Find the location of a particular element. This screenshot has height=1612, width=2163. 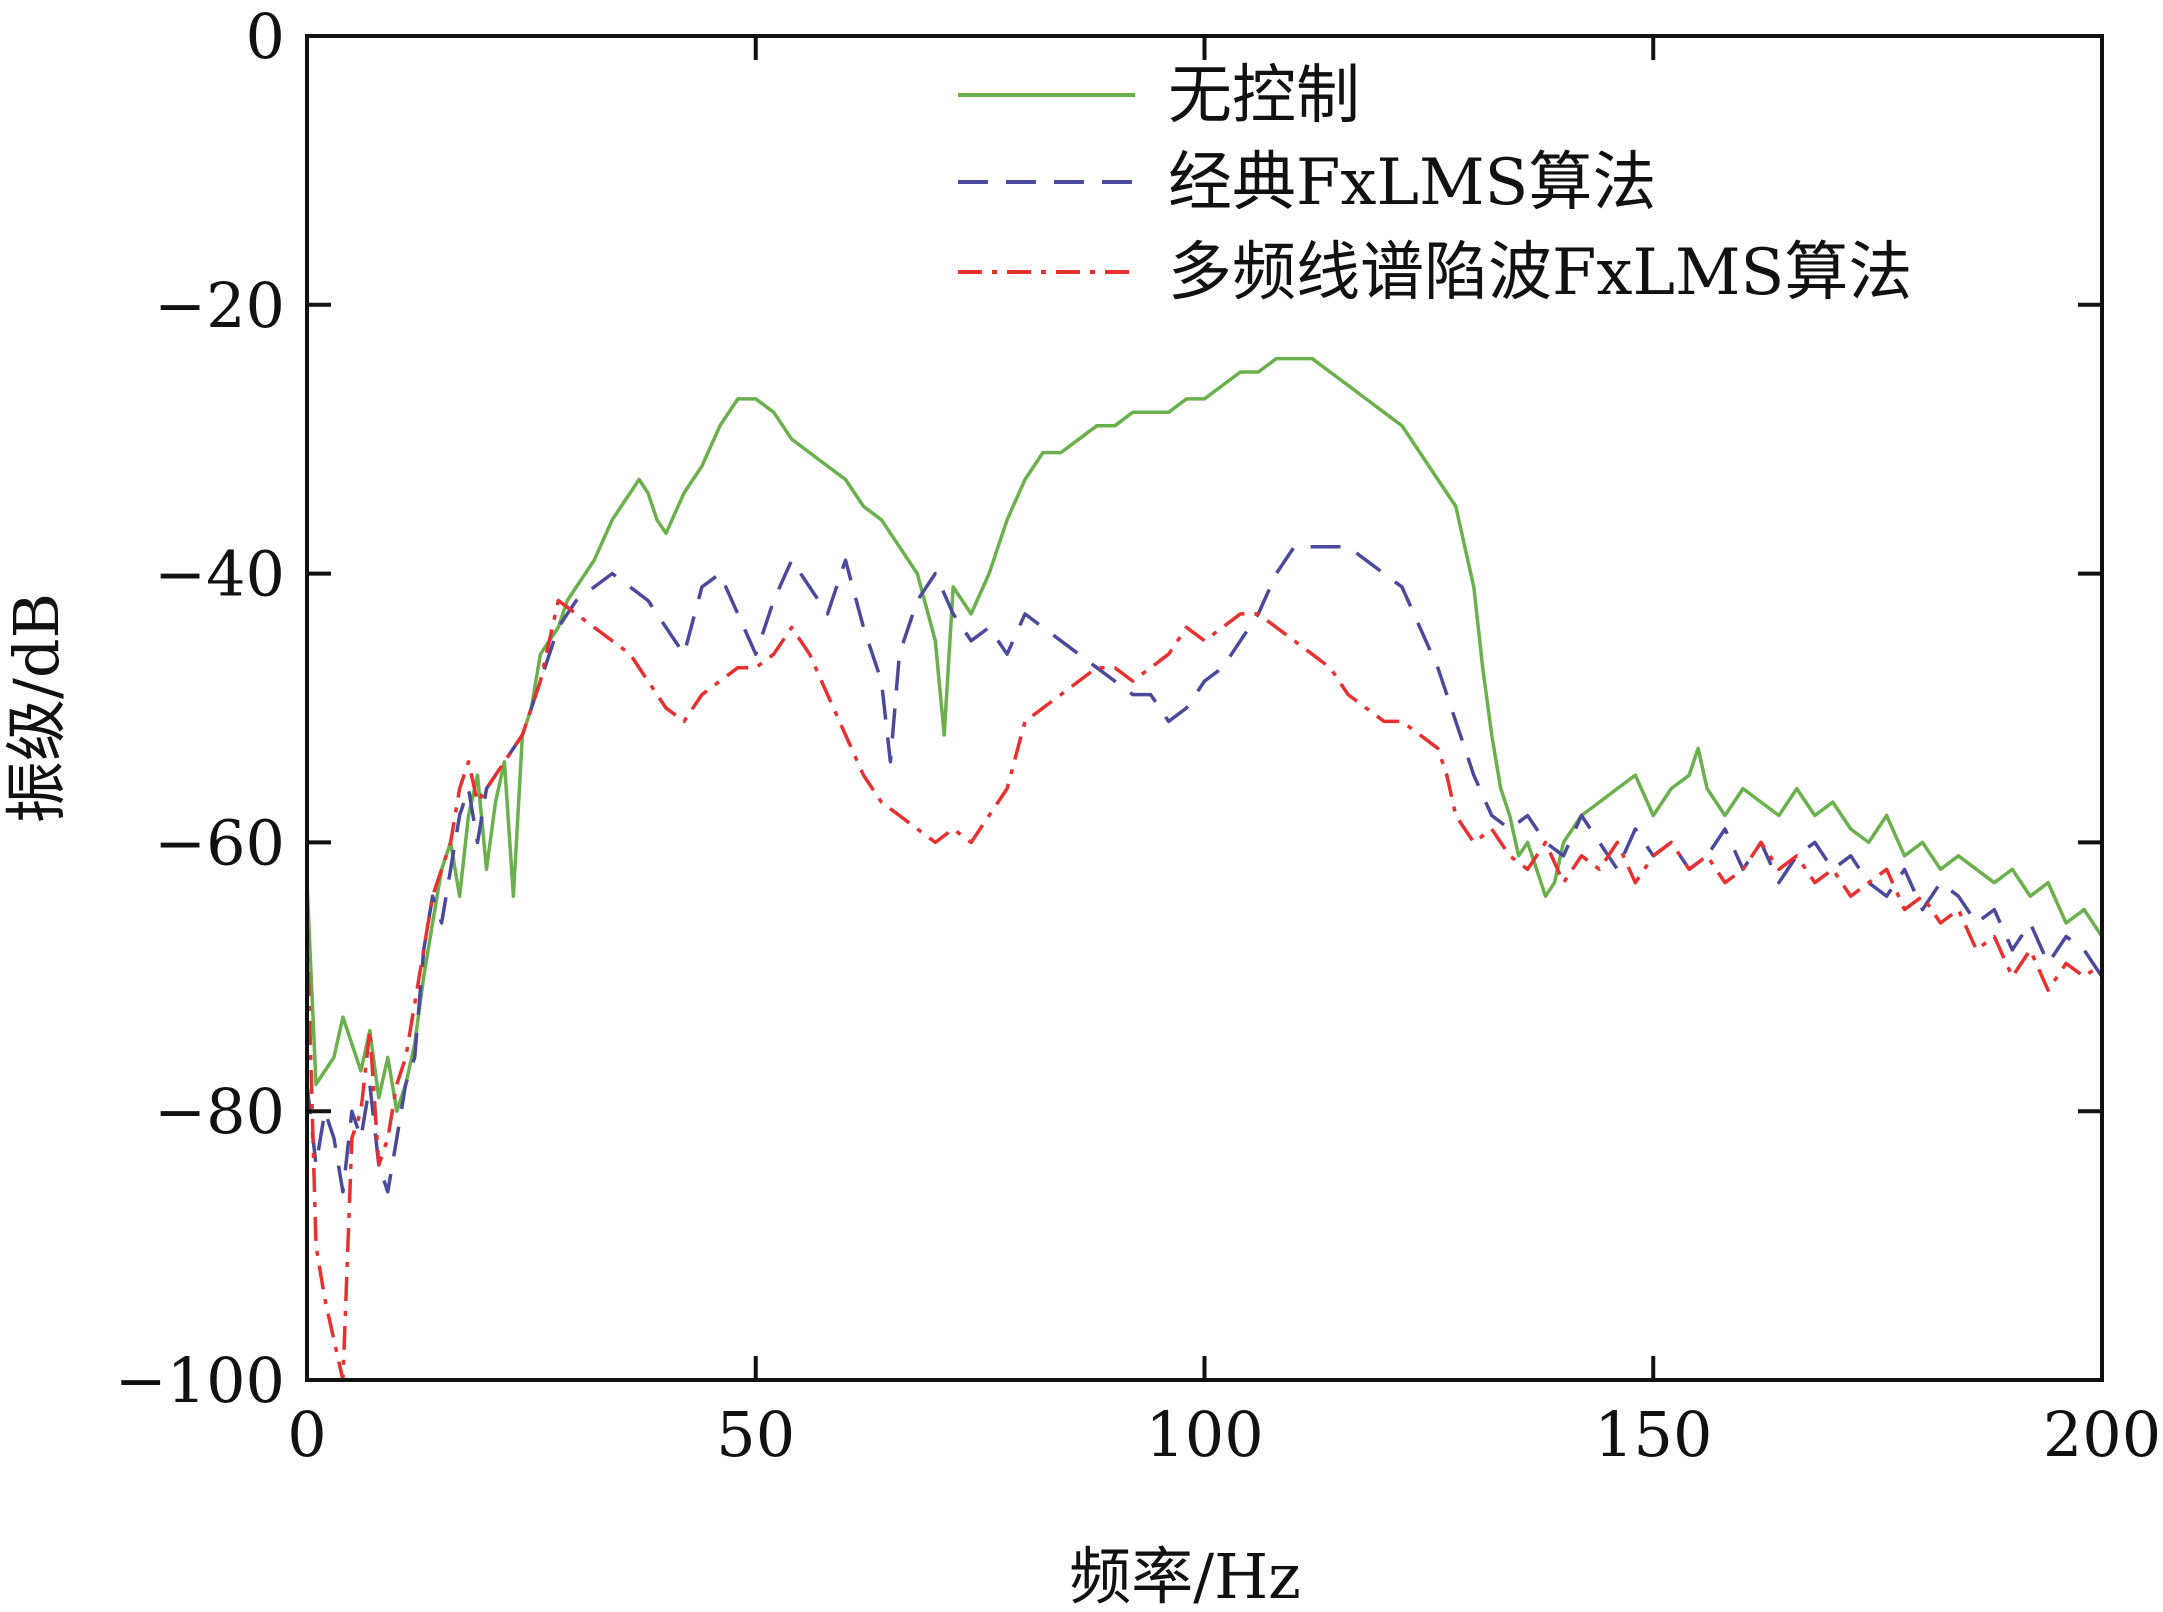

y-tick-label: −80 is located at coordinates (219, 1111).